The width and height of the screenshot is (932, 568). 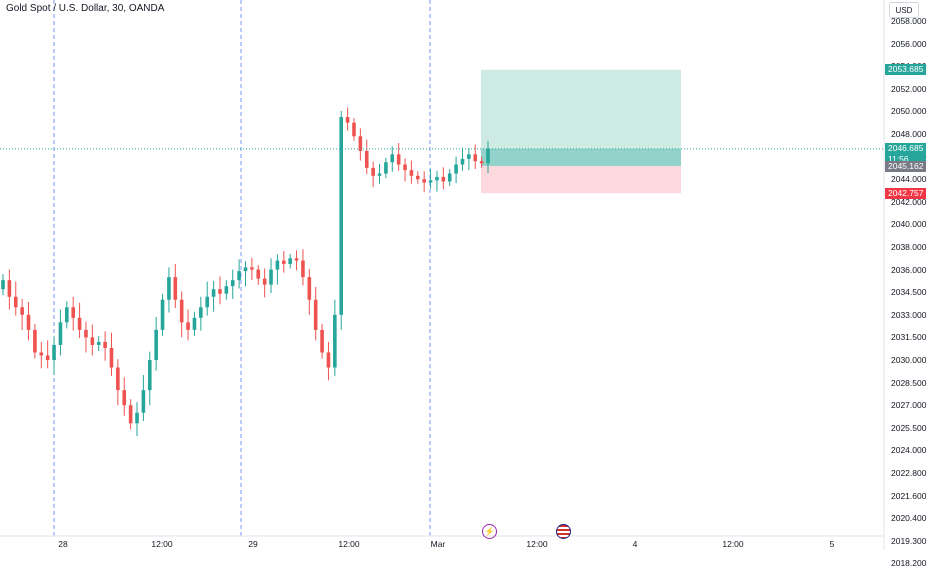 What do you see at coordinates (909, 382) in the screenshot?
I see `price-tick-label: 2028.500` at bounding box center [909, 382].